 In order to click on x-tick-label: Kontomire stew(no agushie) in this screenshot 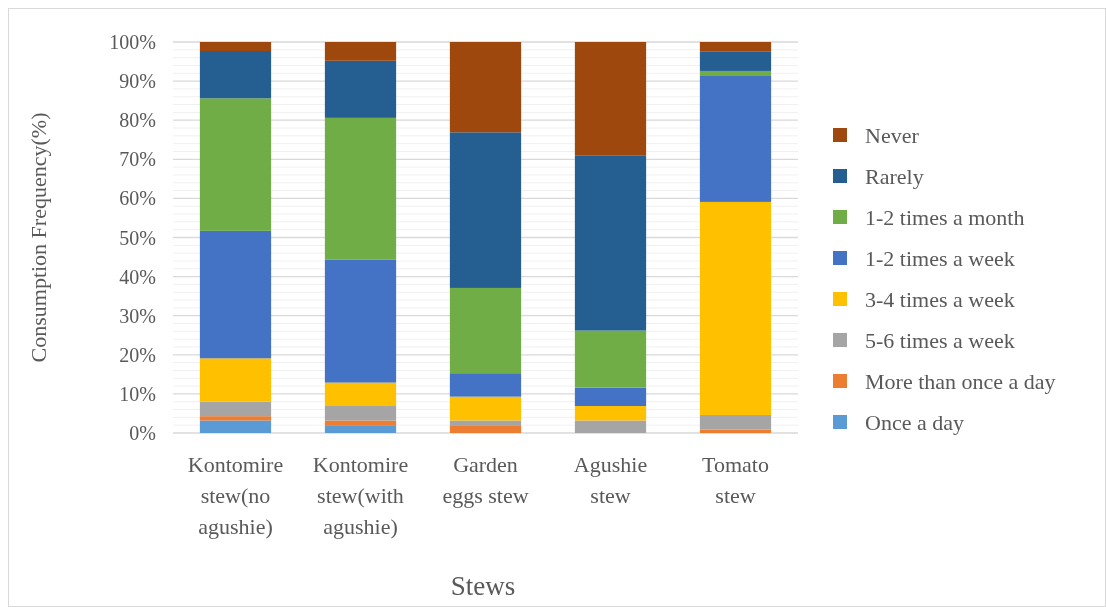, I will do `click(235, 495)`.